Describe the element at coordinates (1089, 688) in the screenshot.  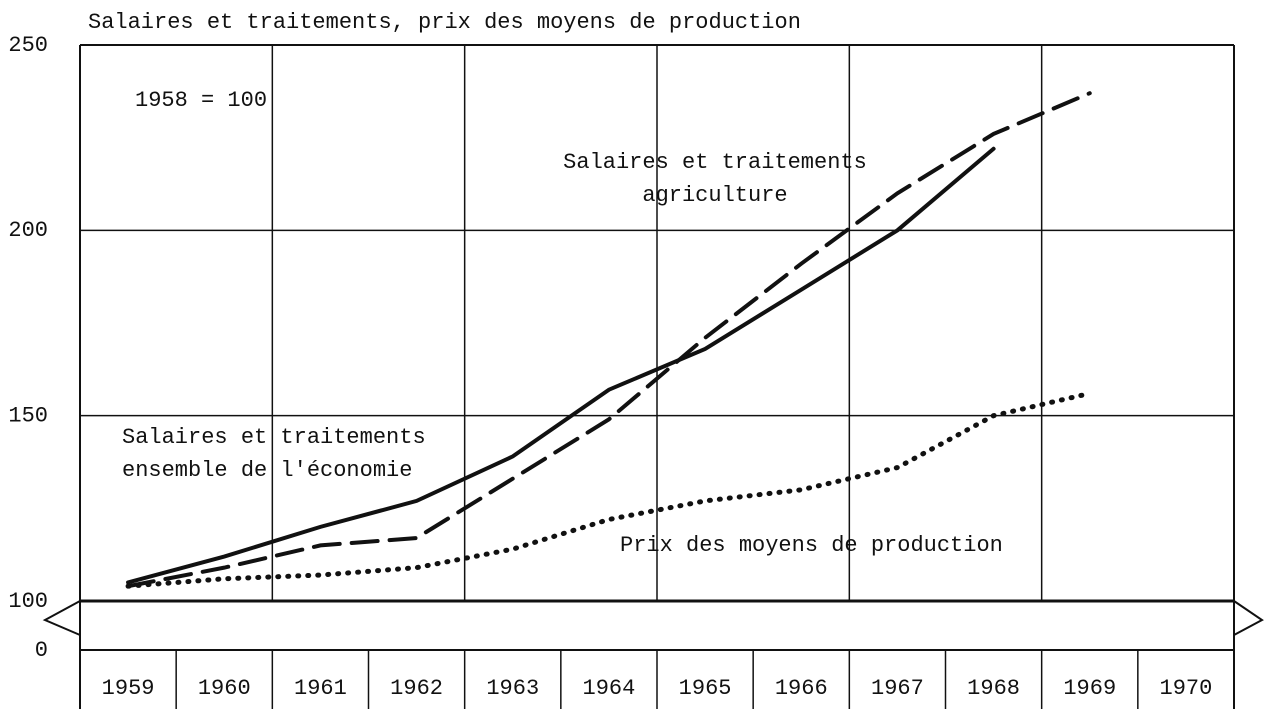
I see `x-tick-label: 1969` at that location.